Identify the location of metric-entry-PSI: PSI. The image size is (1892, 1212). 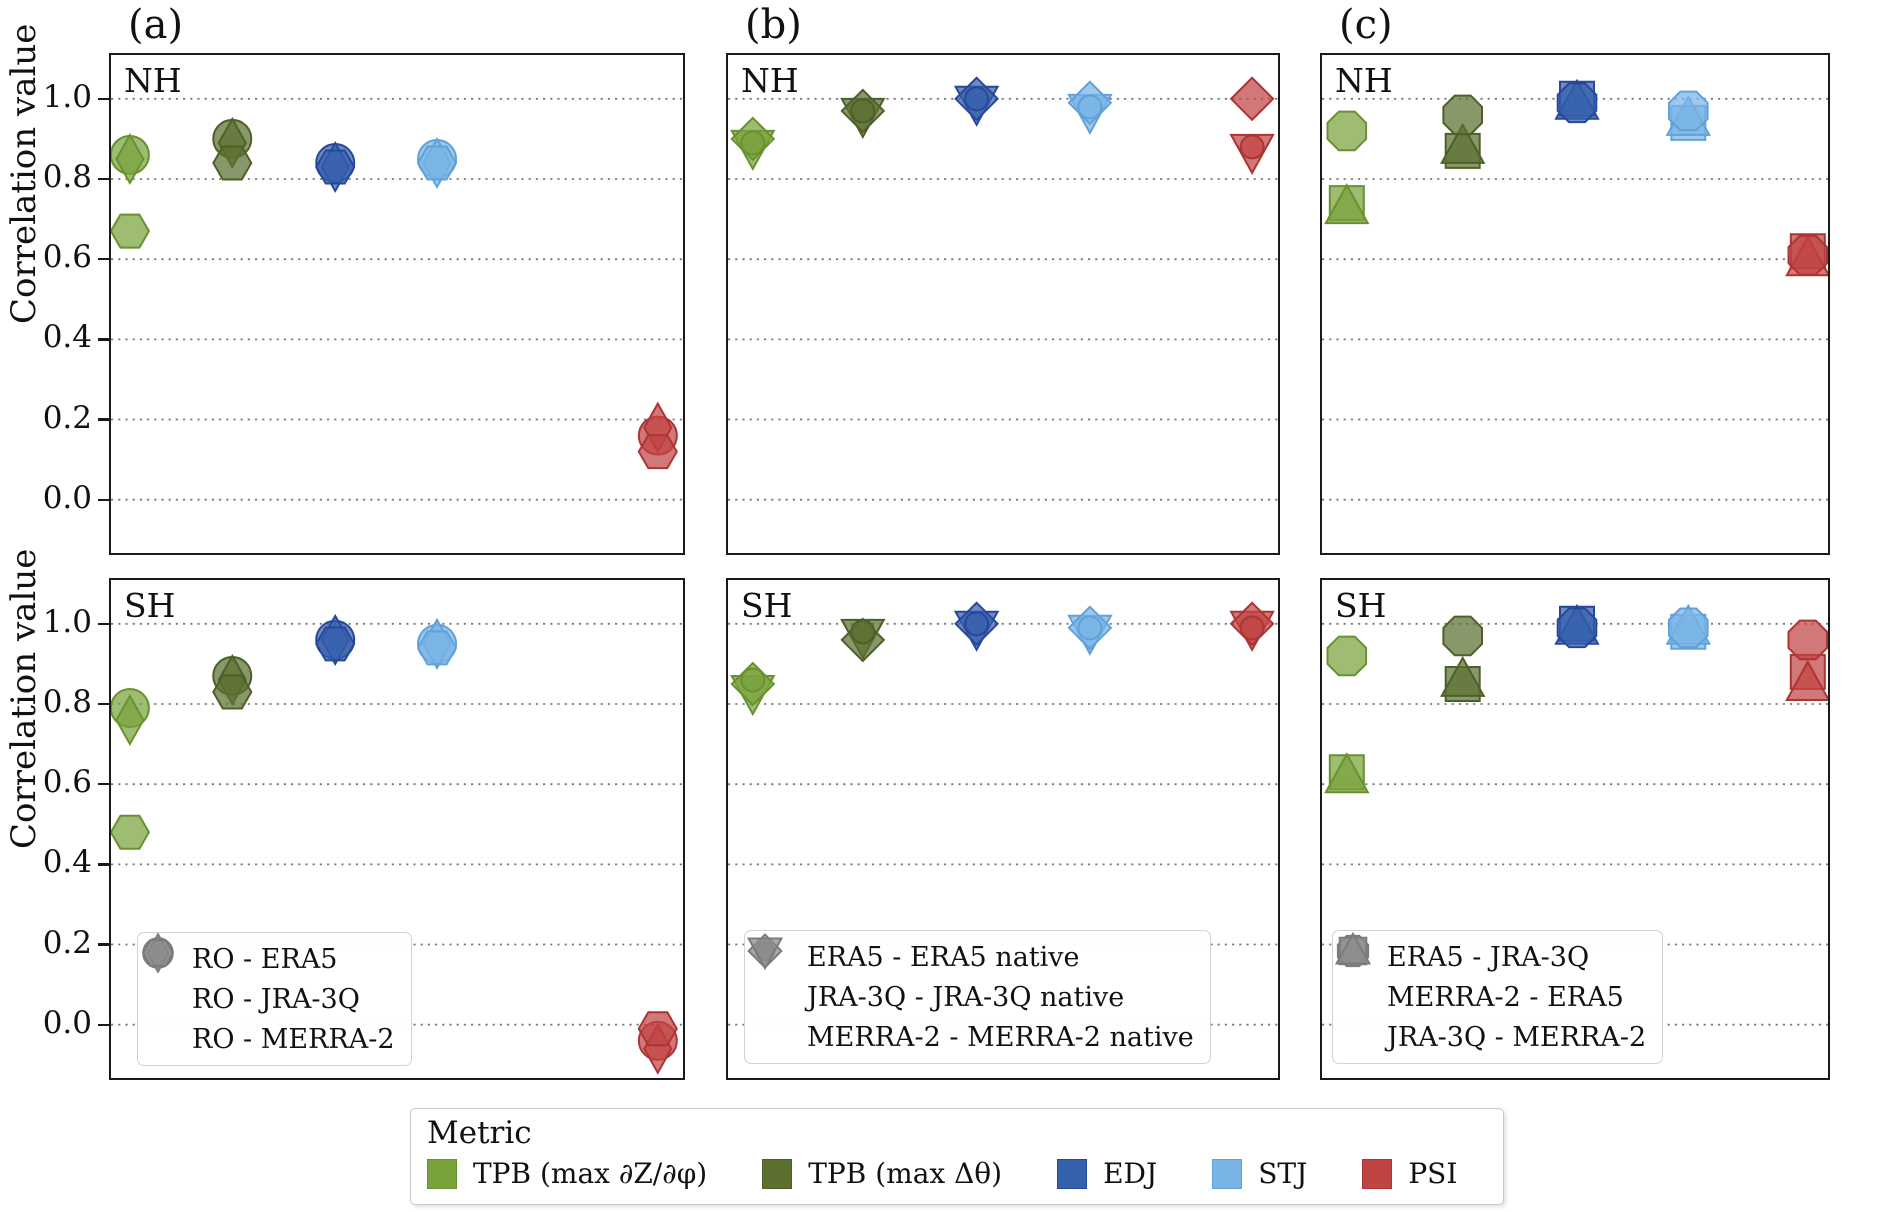
(1409, 1173).